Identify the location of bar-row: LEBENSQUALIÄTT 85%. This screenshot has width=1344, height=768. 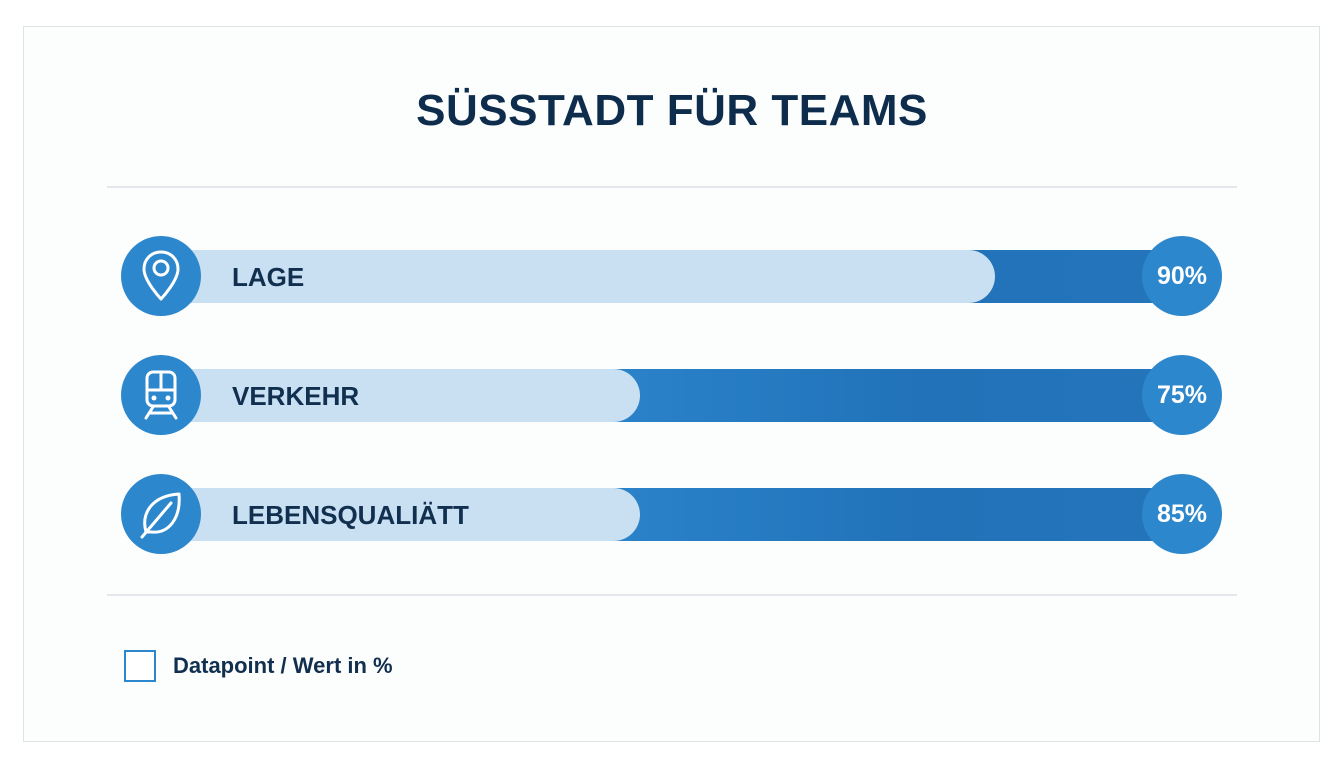
(672, 514).